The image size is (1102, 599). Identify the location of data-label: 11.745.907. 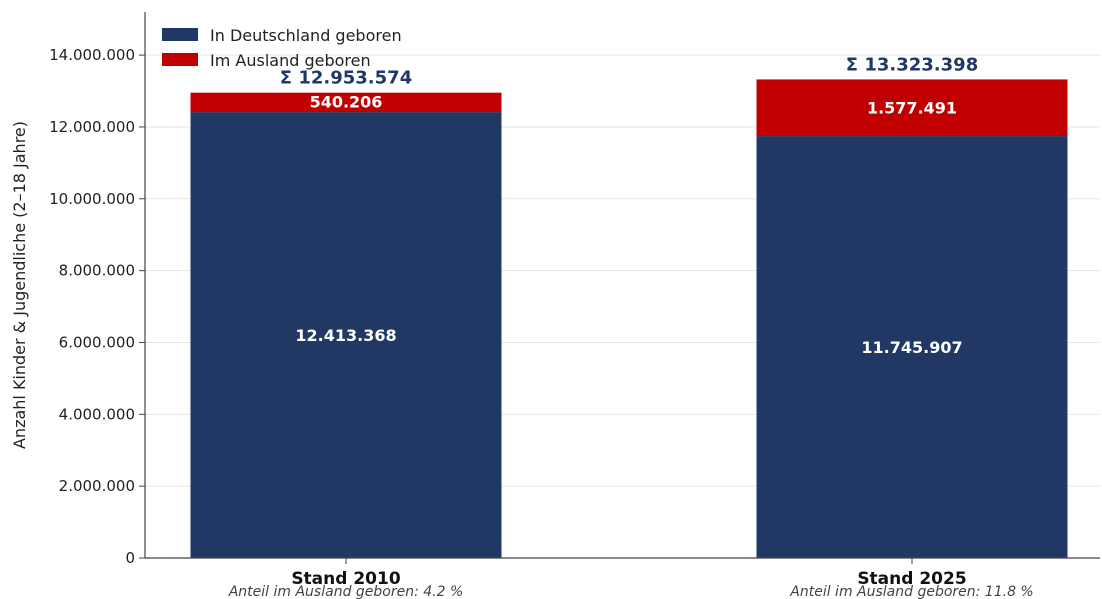
(911, 347).